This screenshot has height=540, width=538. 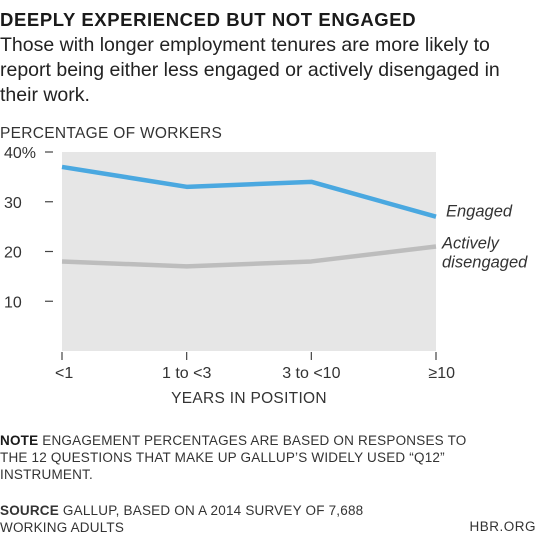 What do you see at coordinates (64, 373) in the screenshot?
I see `x-tick-label: <1` at bounding box center [64, 373].